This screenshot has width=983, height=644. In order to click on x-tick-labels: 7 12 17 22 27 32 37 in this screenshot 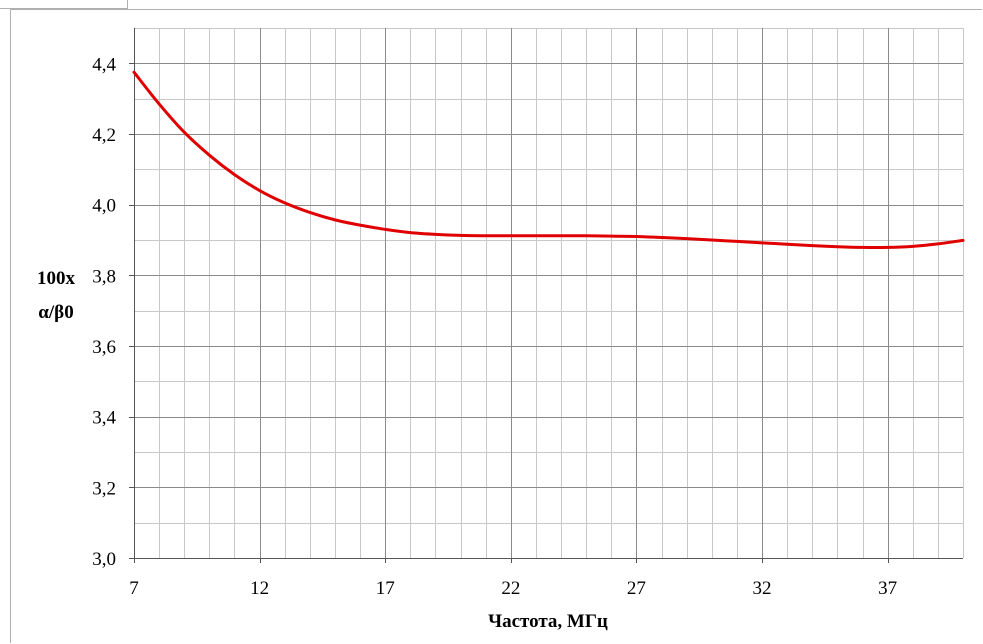, I will do `click(513, 588)`.